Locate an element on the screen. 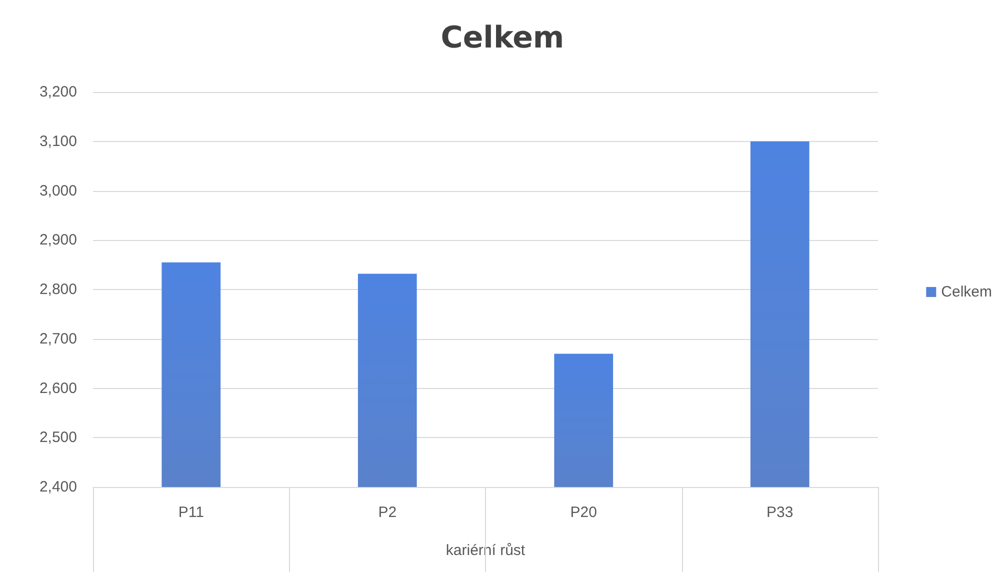  chart-title: Celkem is located at coordinates (502, 38).